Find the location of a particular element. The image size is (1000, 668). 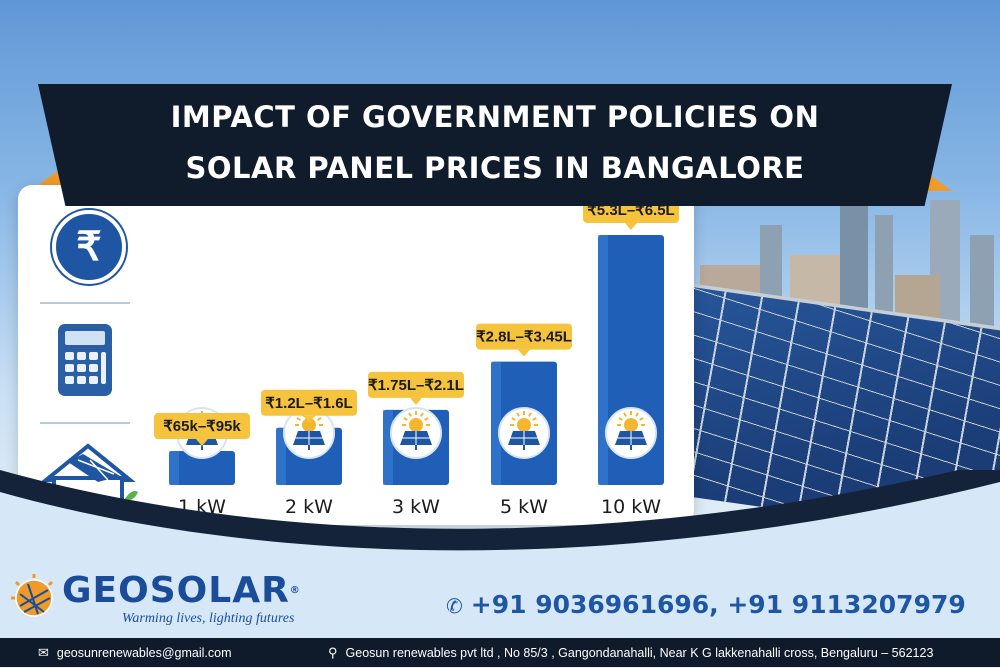

footer-email: ✉ geosunrenewables@gmail.com is located at coordinates (135, 653).